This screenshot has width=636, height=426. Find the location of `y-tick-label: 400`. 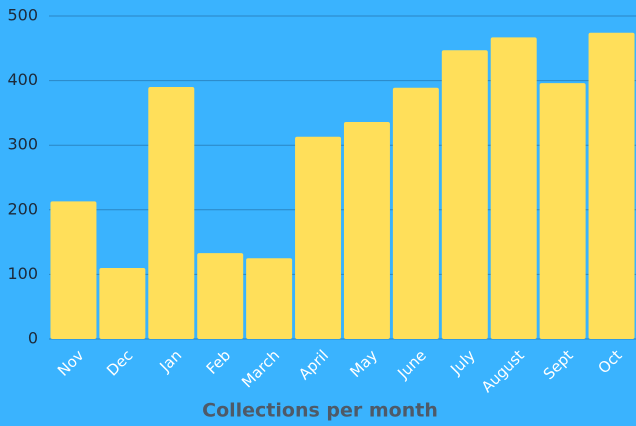

y-tick-label: 400 is located at coordinates (22, 79).